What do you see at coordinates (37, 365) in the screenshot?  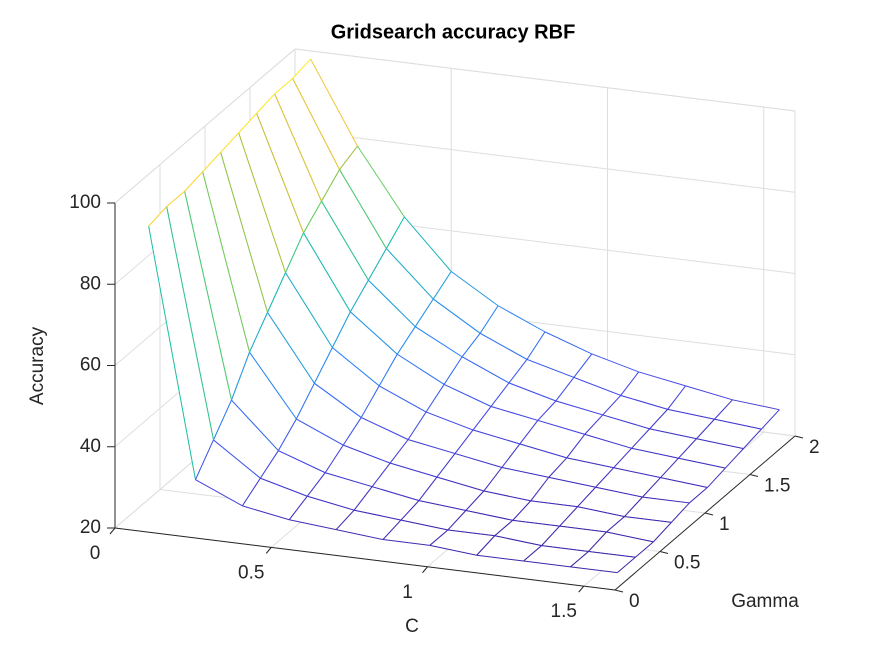 I see `z-axis-label: Accuracy` at bounding box center [37, 365].